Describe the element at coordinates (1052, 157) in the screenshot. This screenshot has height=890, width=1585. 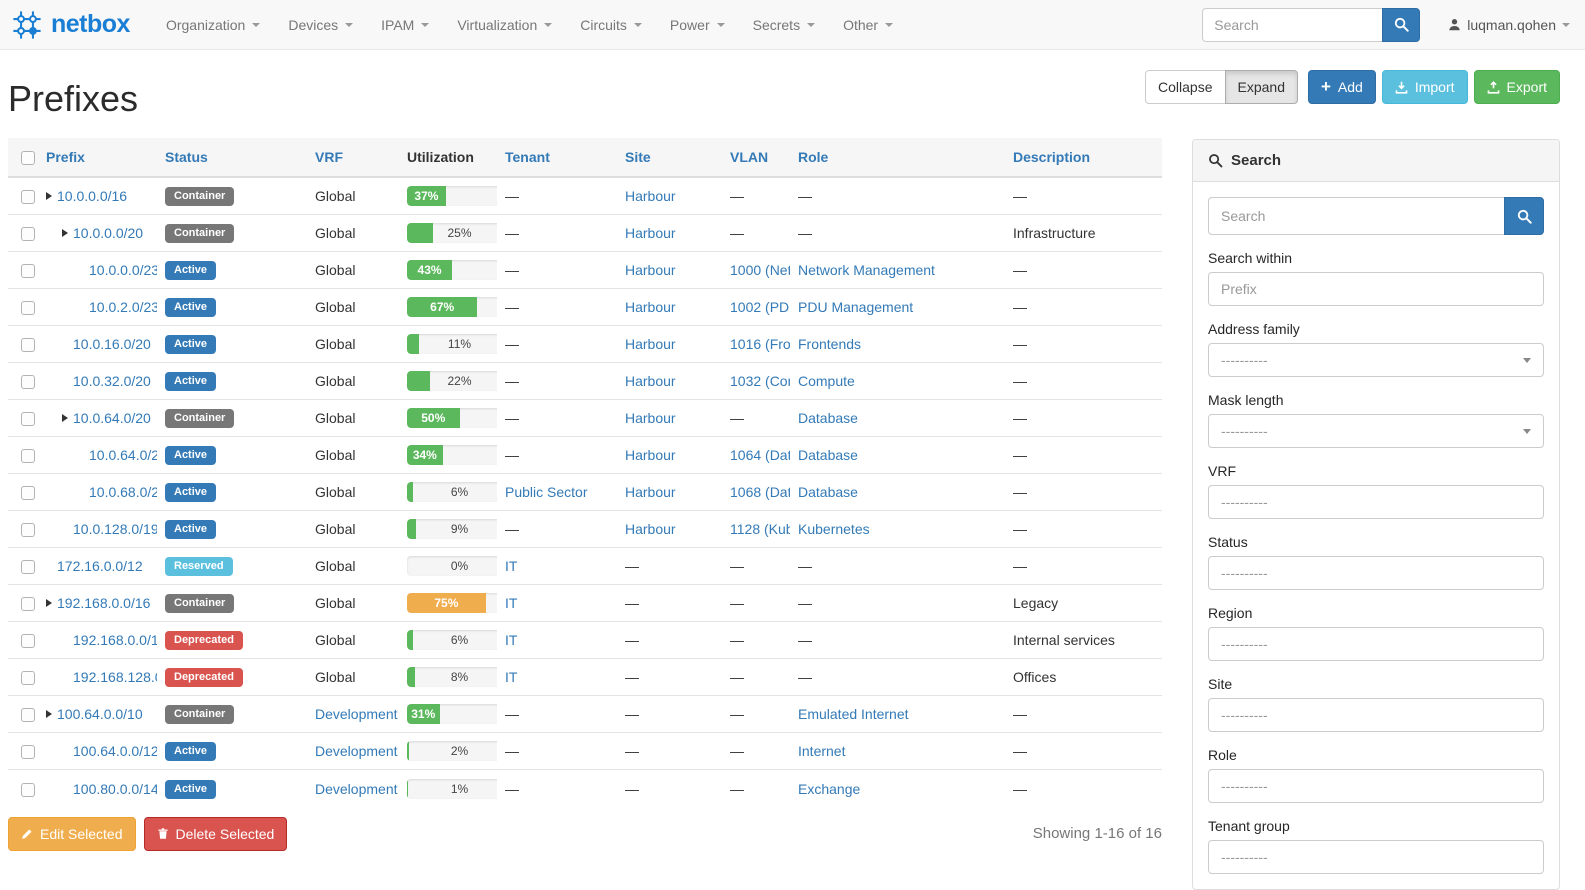
I see `column-header-description: Description` at that location.